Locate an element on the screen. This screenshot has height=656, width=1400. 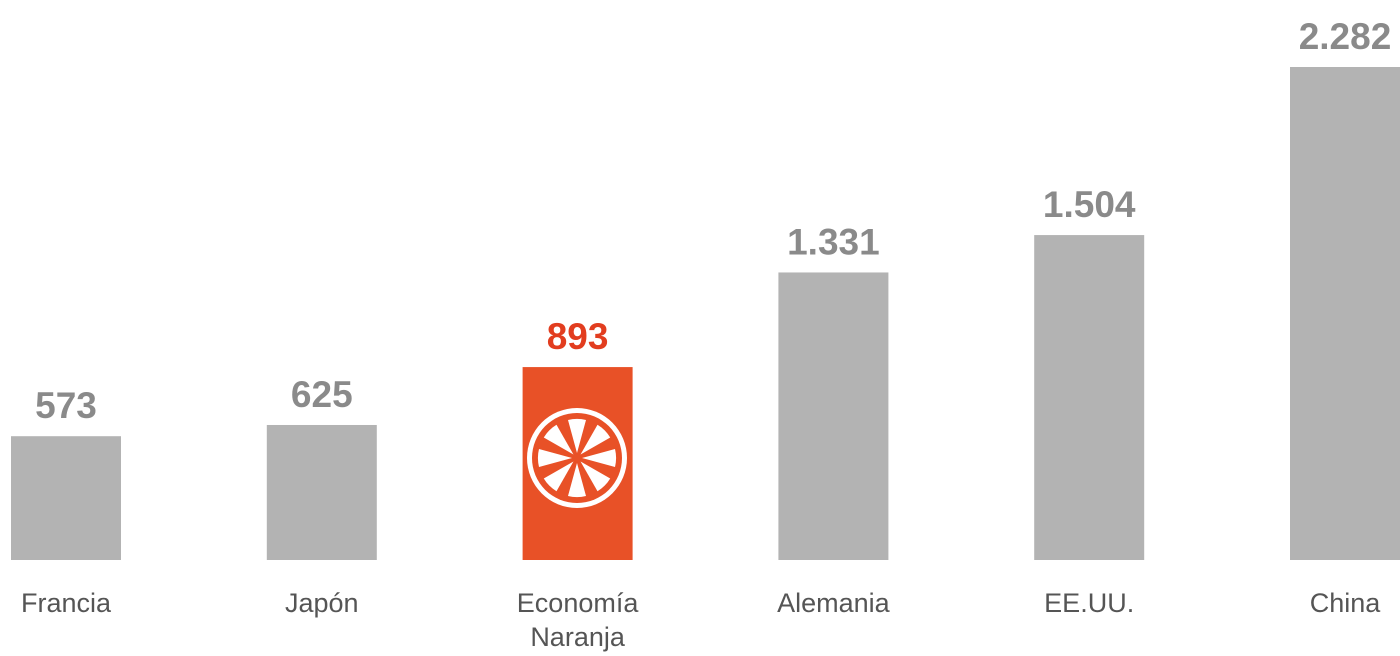
value-label: 625 is located at coordinates (322, 394).